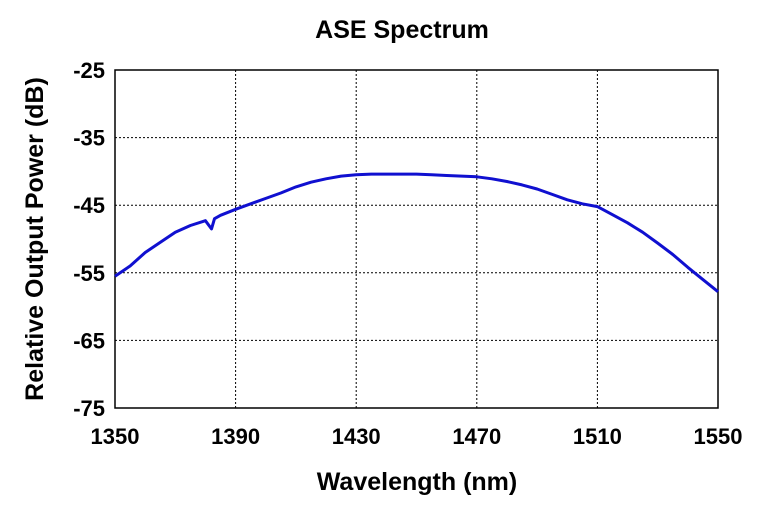  I want to click on y-tick-label: -75, so click(89, 408).